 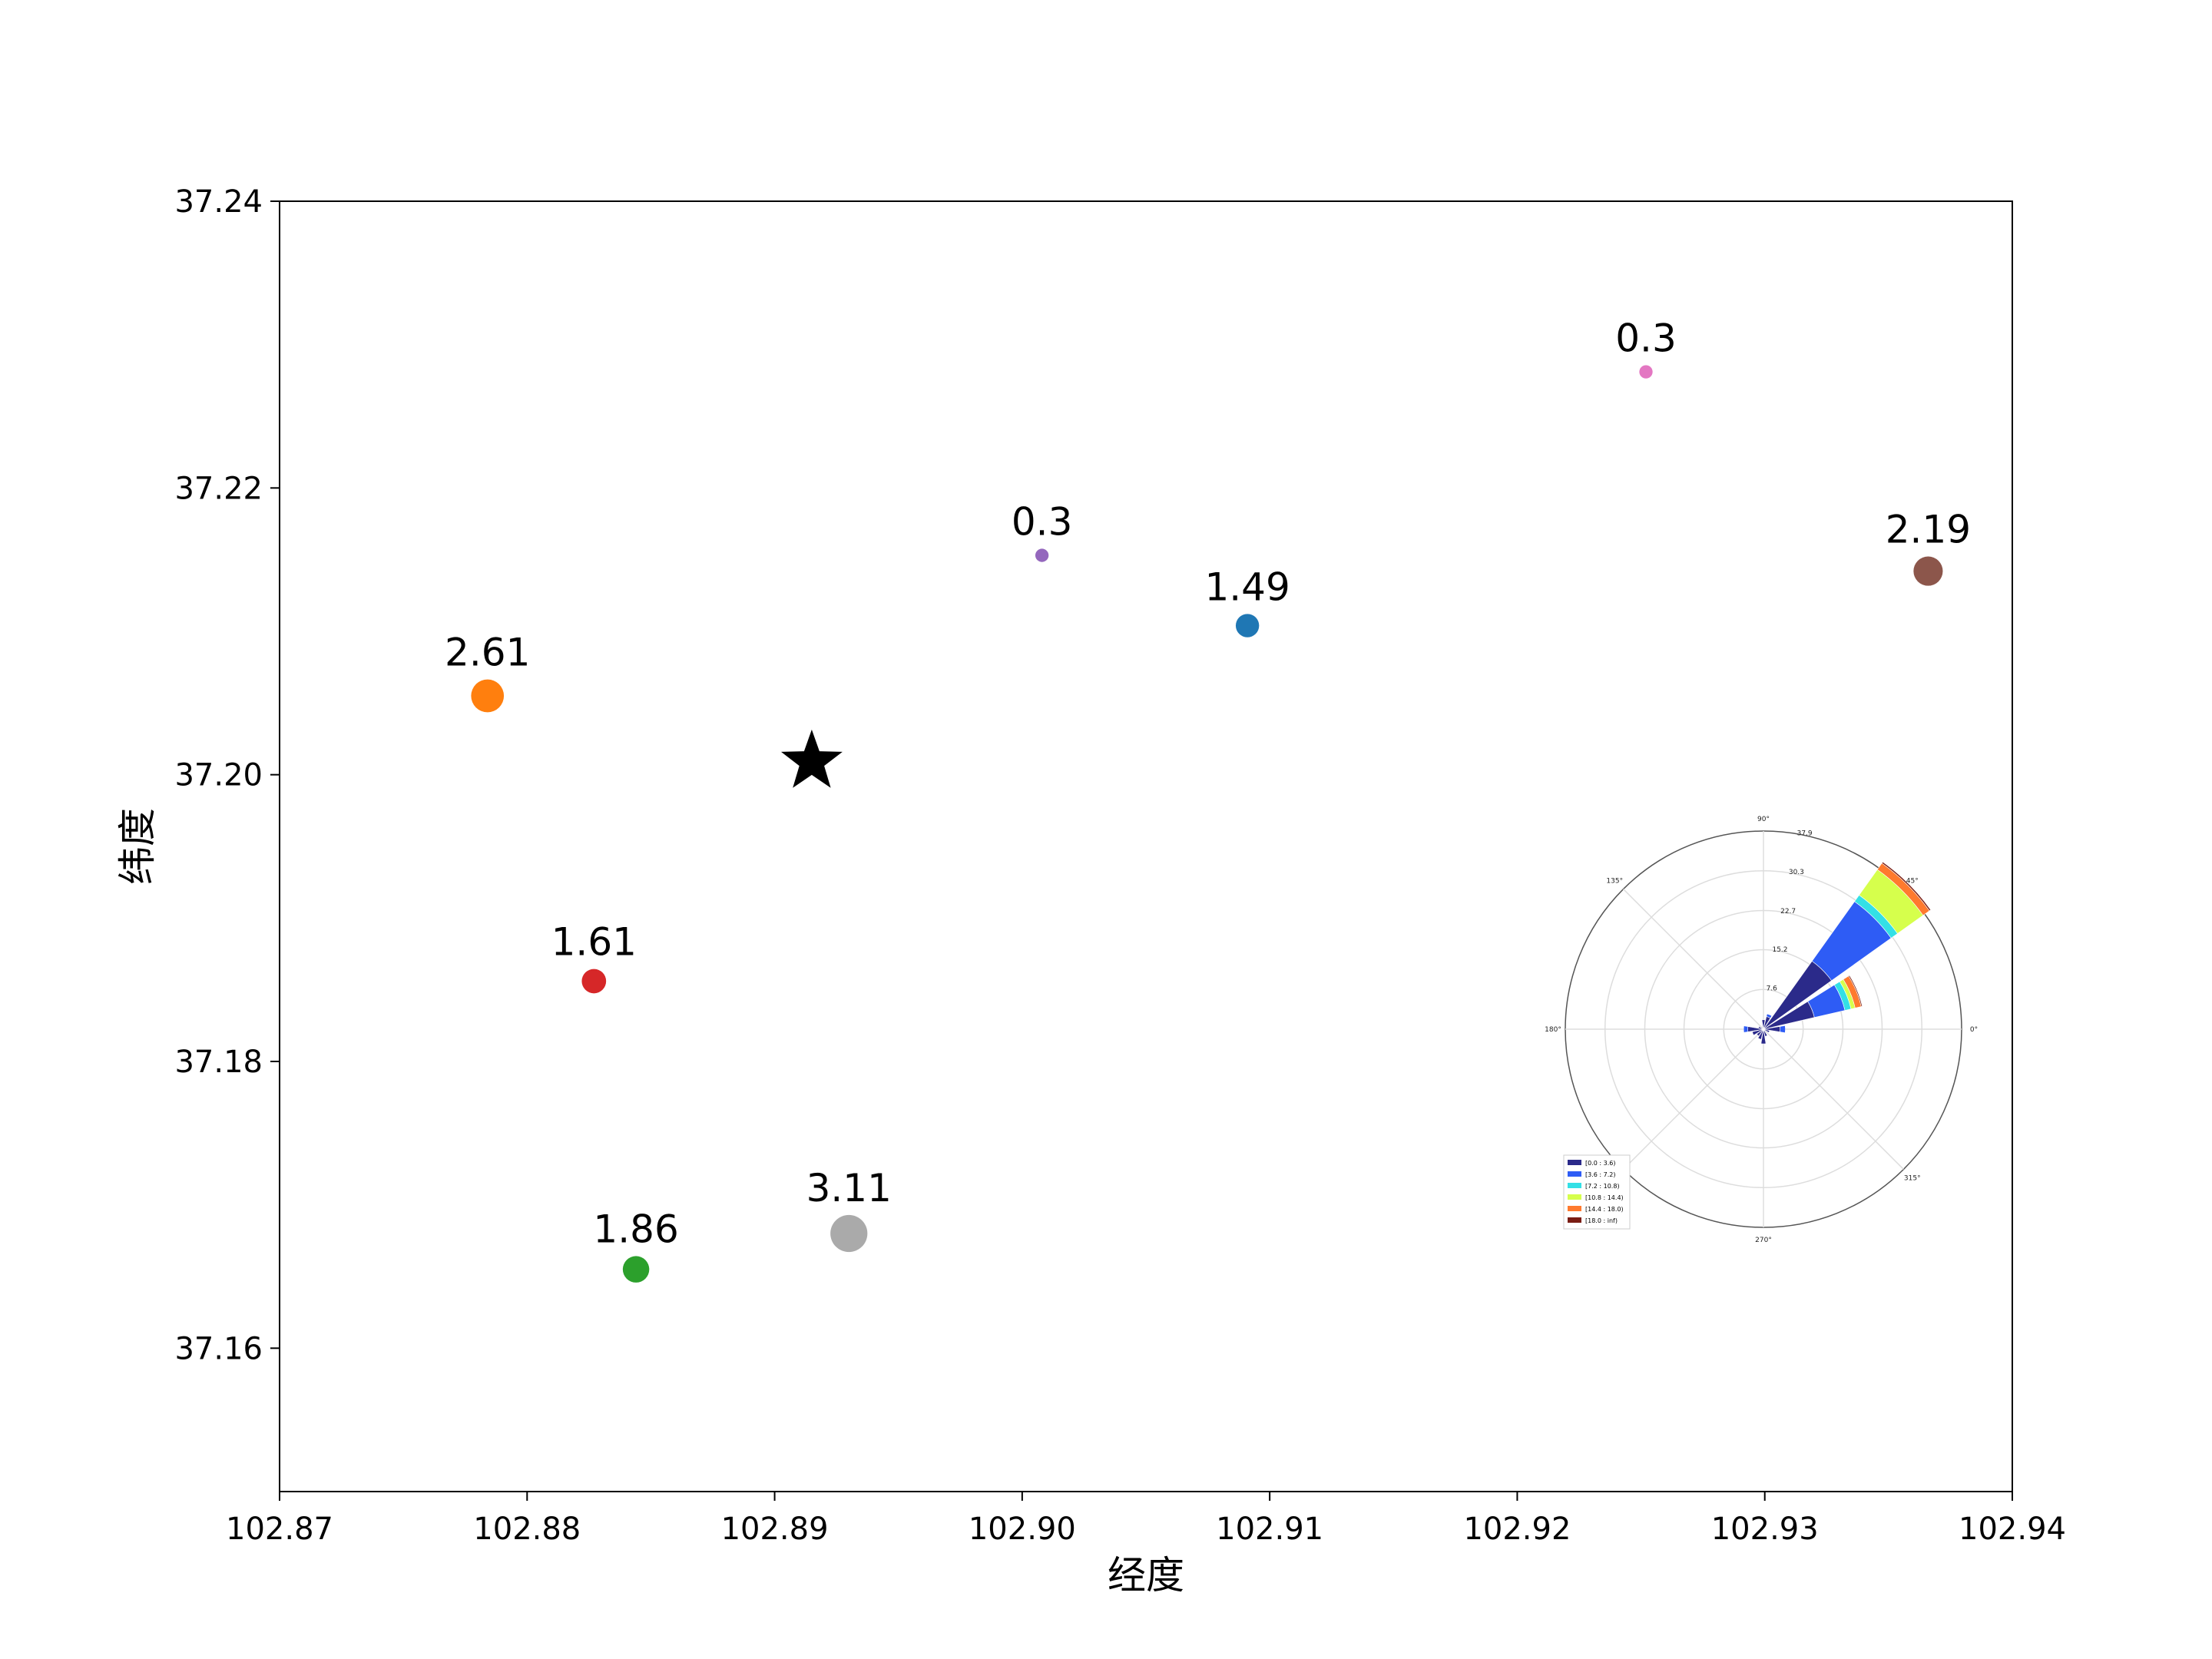 I want to click on rose-angle-label: 315°, so click(x=1912, y=1179).